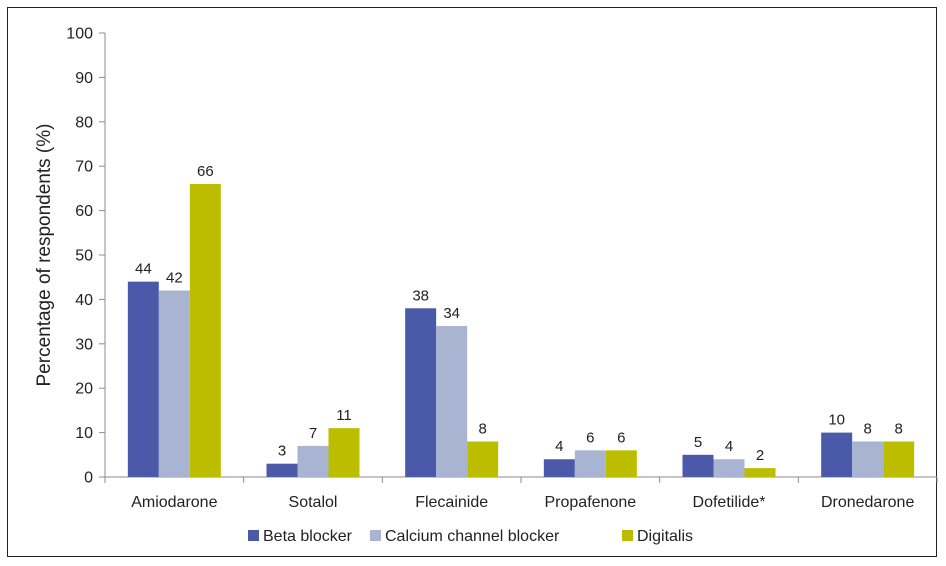 The image size is (946, 566). Describe the element at coordinates (174, 278) in the screenshot. I see `data-label: 42` at that location.